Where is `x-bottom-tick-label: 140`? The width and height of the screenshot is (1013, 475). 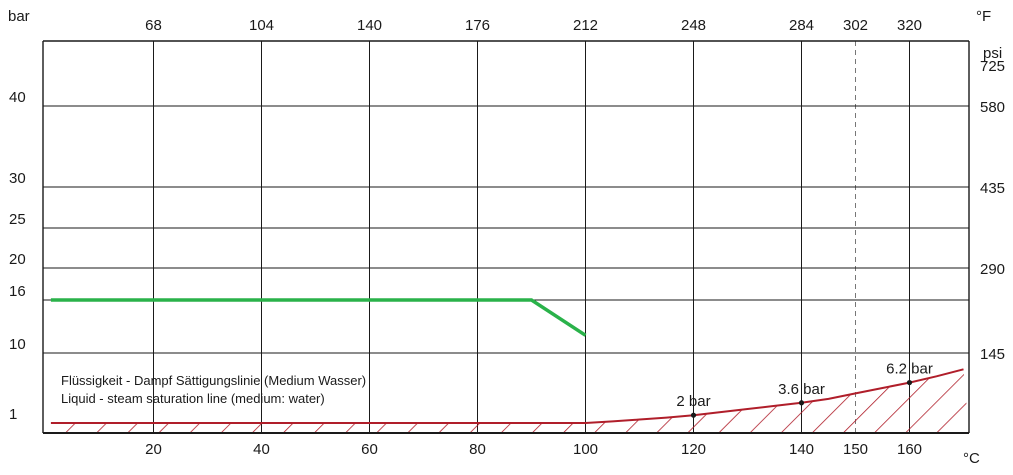
x-bottom-tick-label: 140 is located at coordinates (801, 449).